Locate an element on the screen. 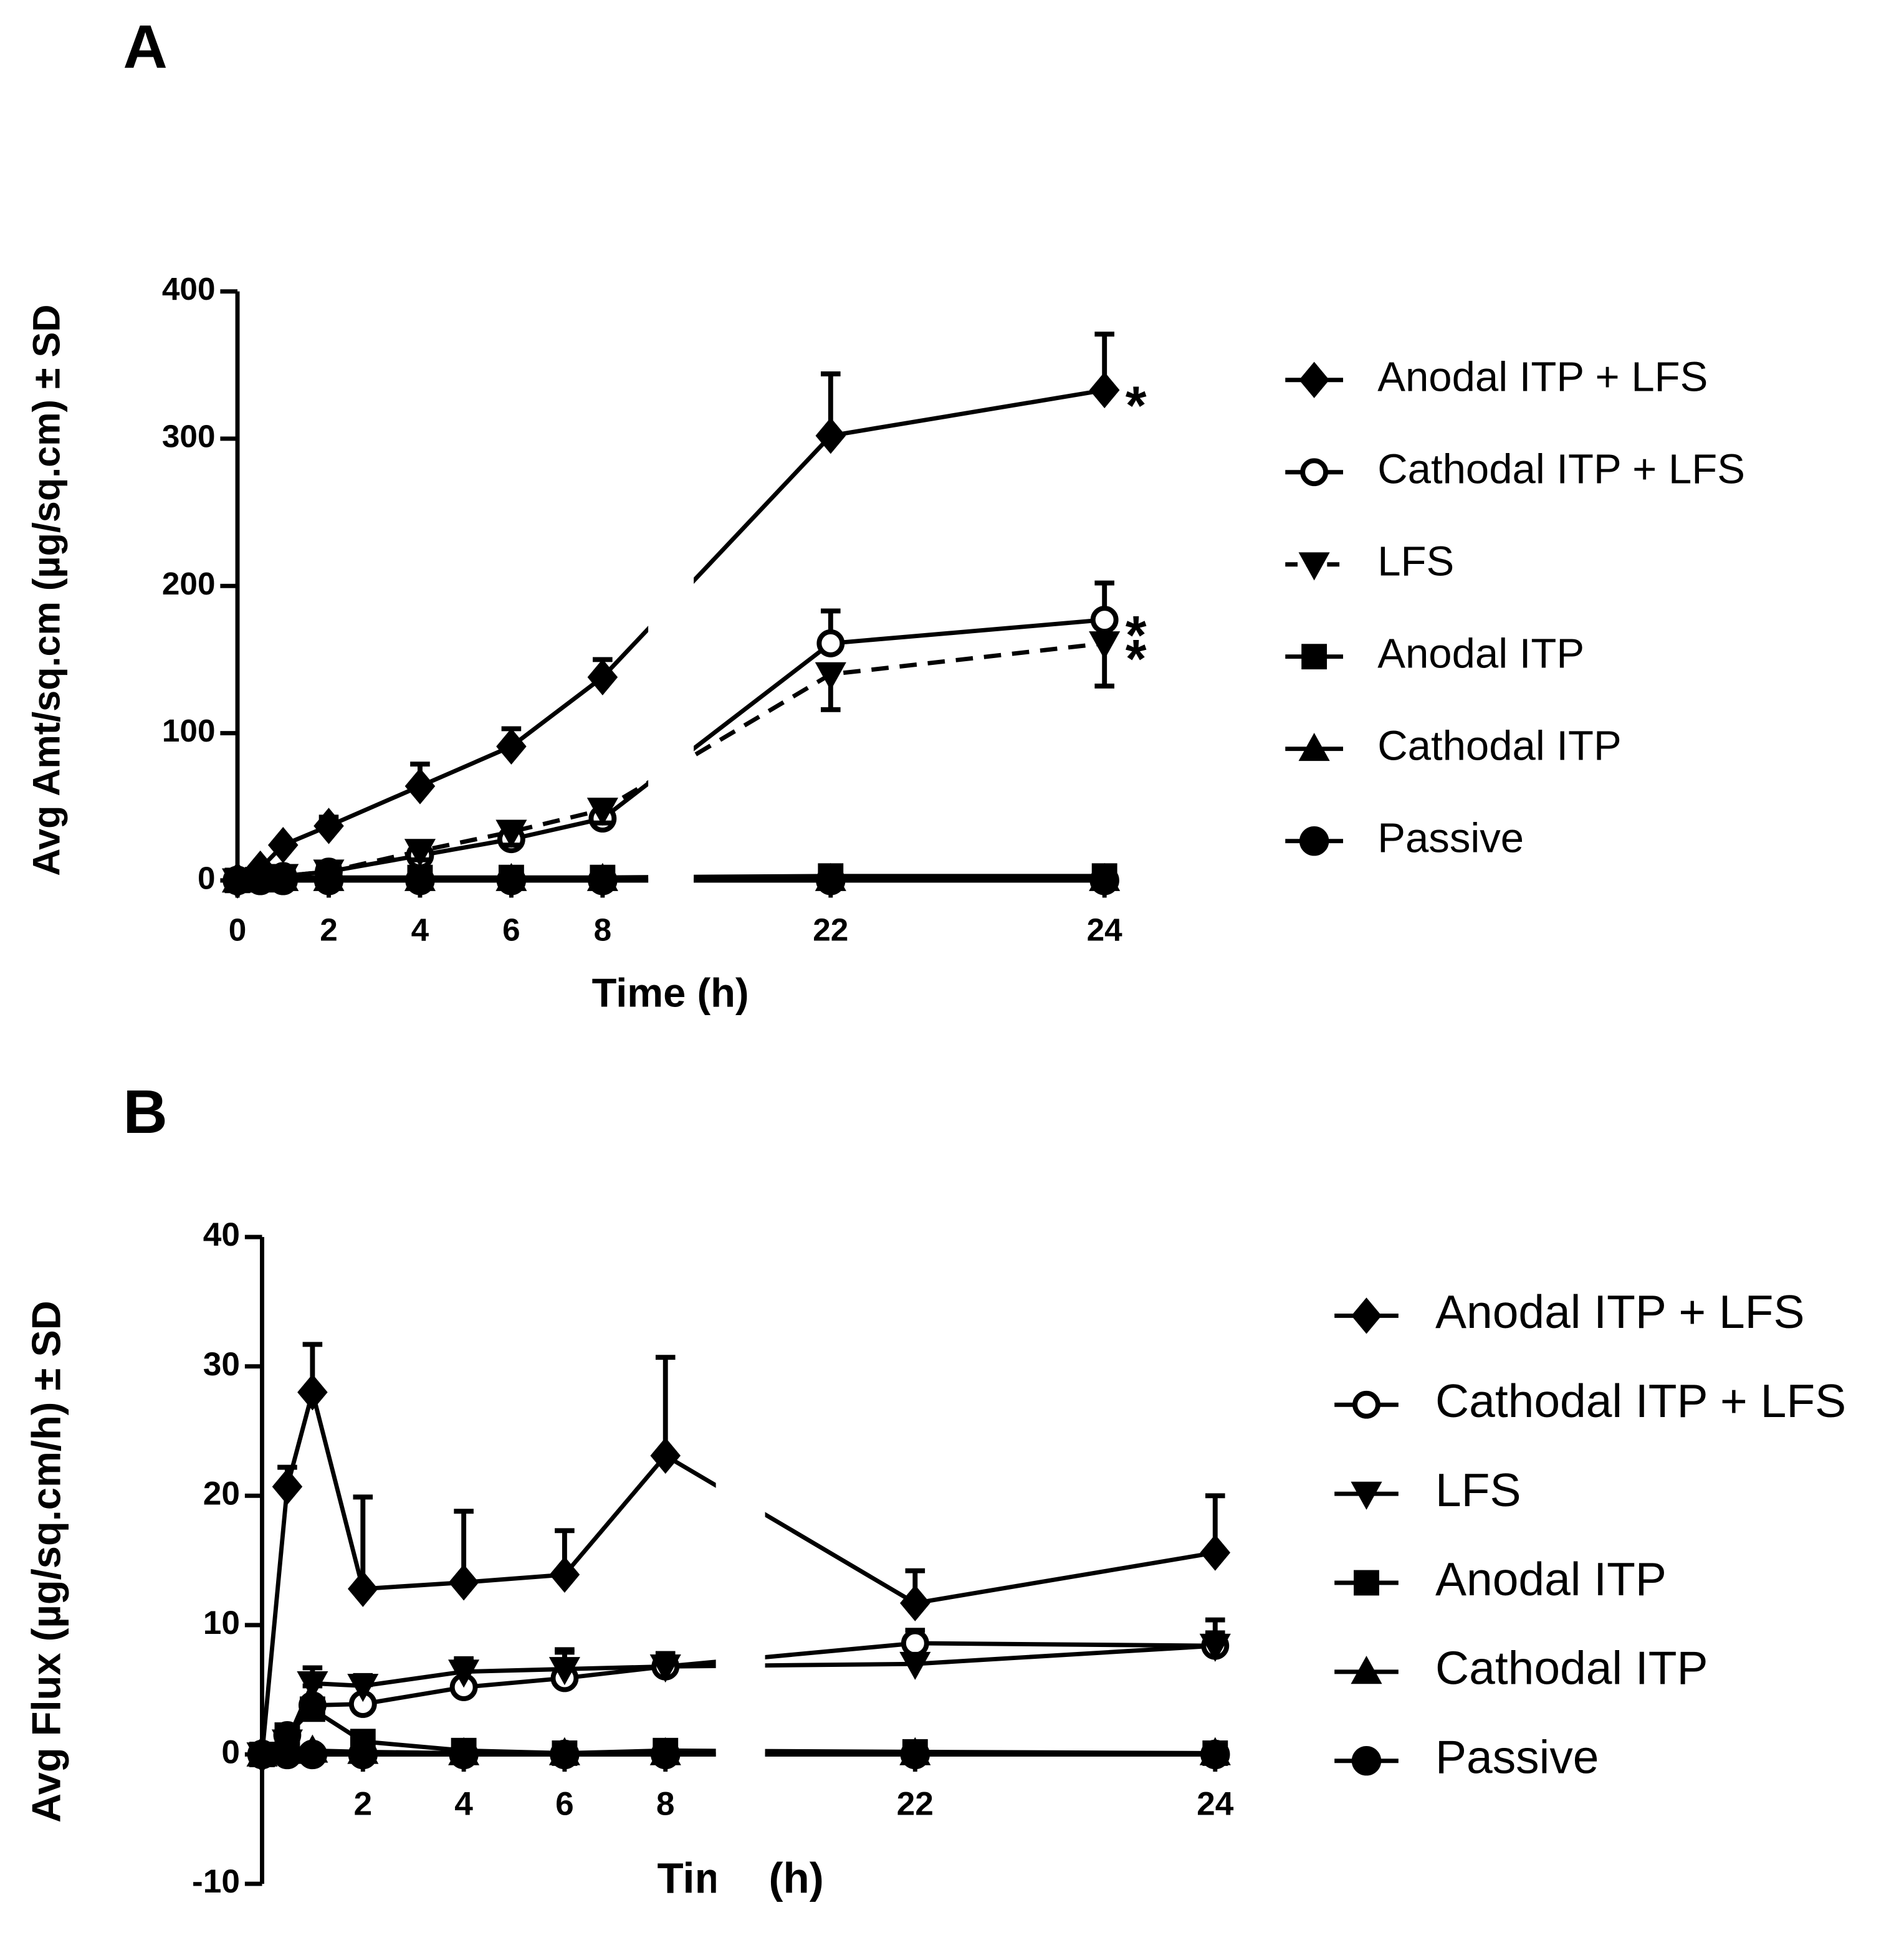 The width and height of the screenshot is (1904, 1933). y-tick-label: 20 is located at coordinates (221, 1494).